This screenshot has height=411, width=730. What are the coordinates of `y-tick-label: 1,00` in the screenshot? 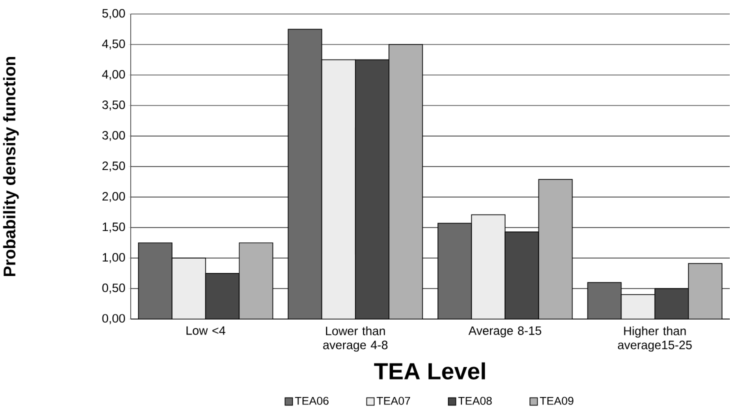 It's located at (113, 258).